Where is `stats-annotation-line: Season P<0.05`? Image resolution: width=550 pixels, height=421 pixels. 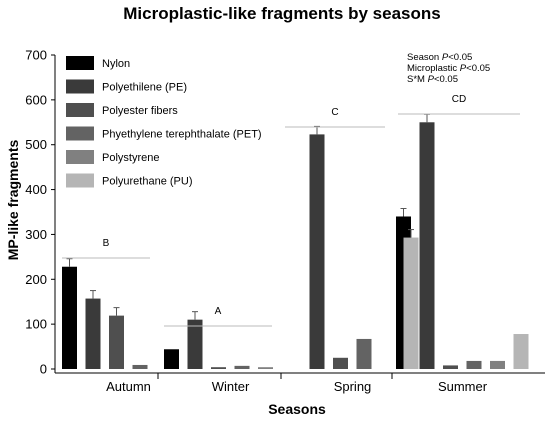
stats-annotation-line: Season P<0.05 is located at coordinates (439, 57).